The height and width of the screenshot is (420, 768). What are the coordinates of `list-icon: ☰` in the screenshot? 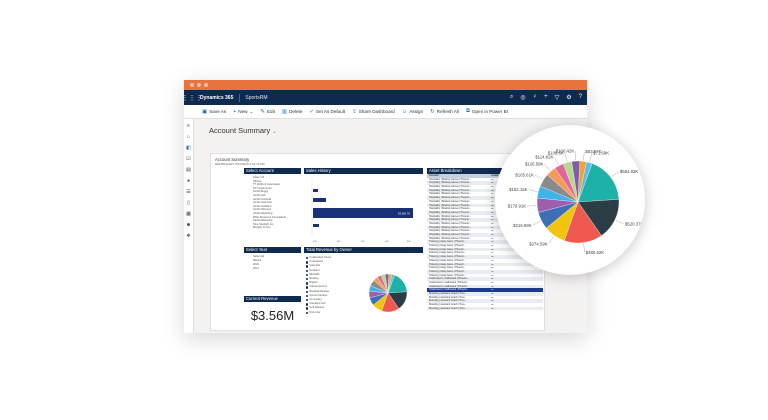 It's located at (188, 192).